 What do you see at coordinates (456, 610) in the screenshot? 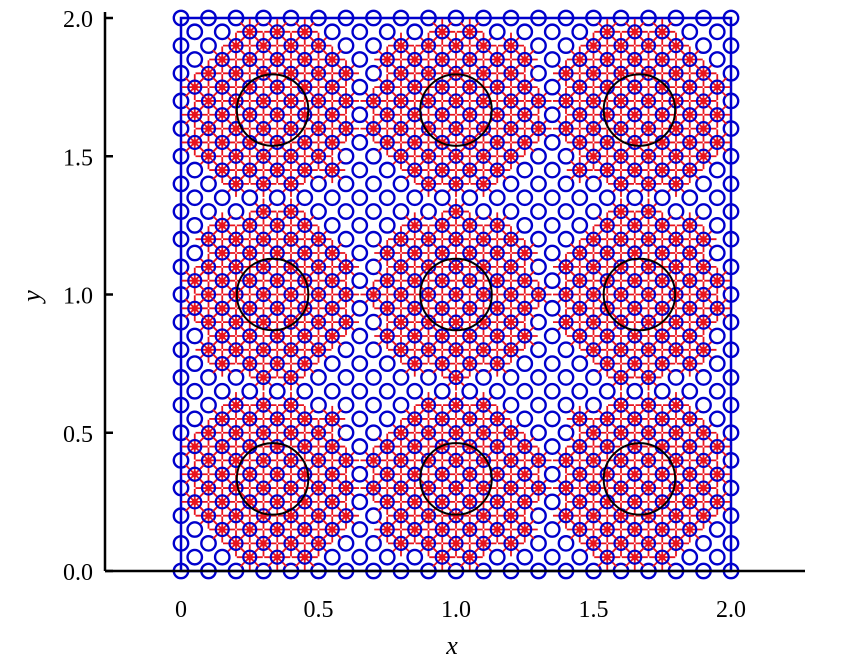
I see `x-tick-label: 1.0` at bounding box center [456, 610].